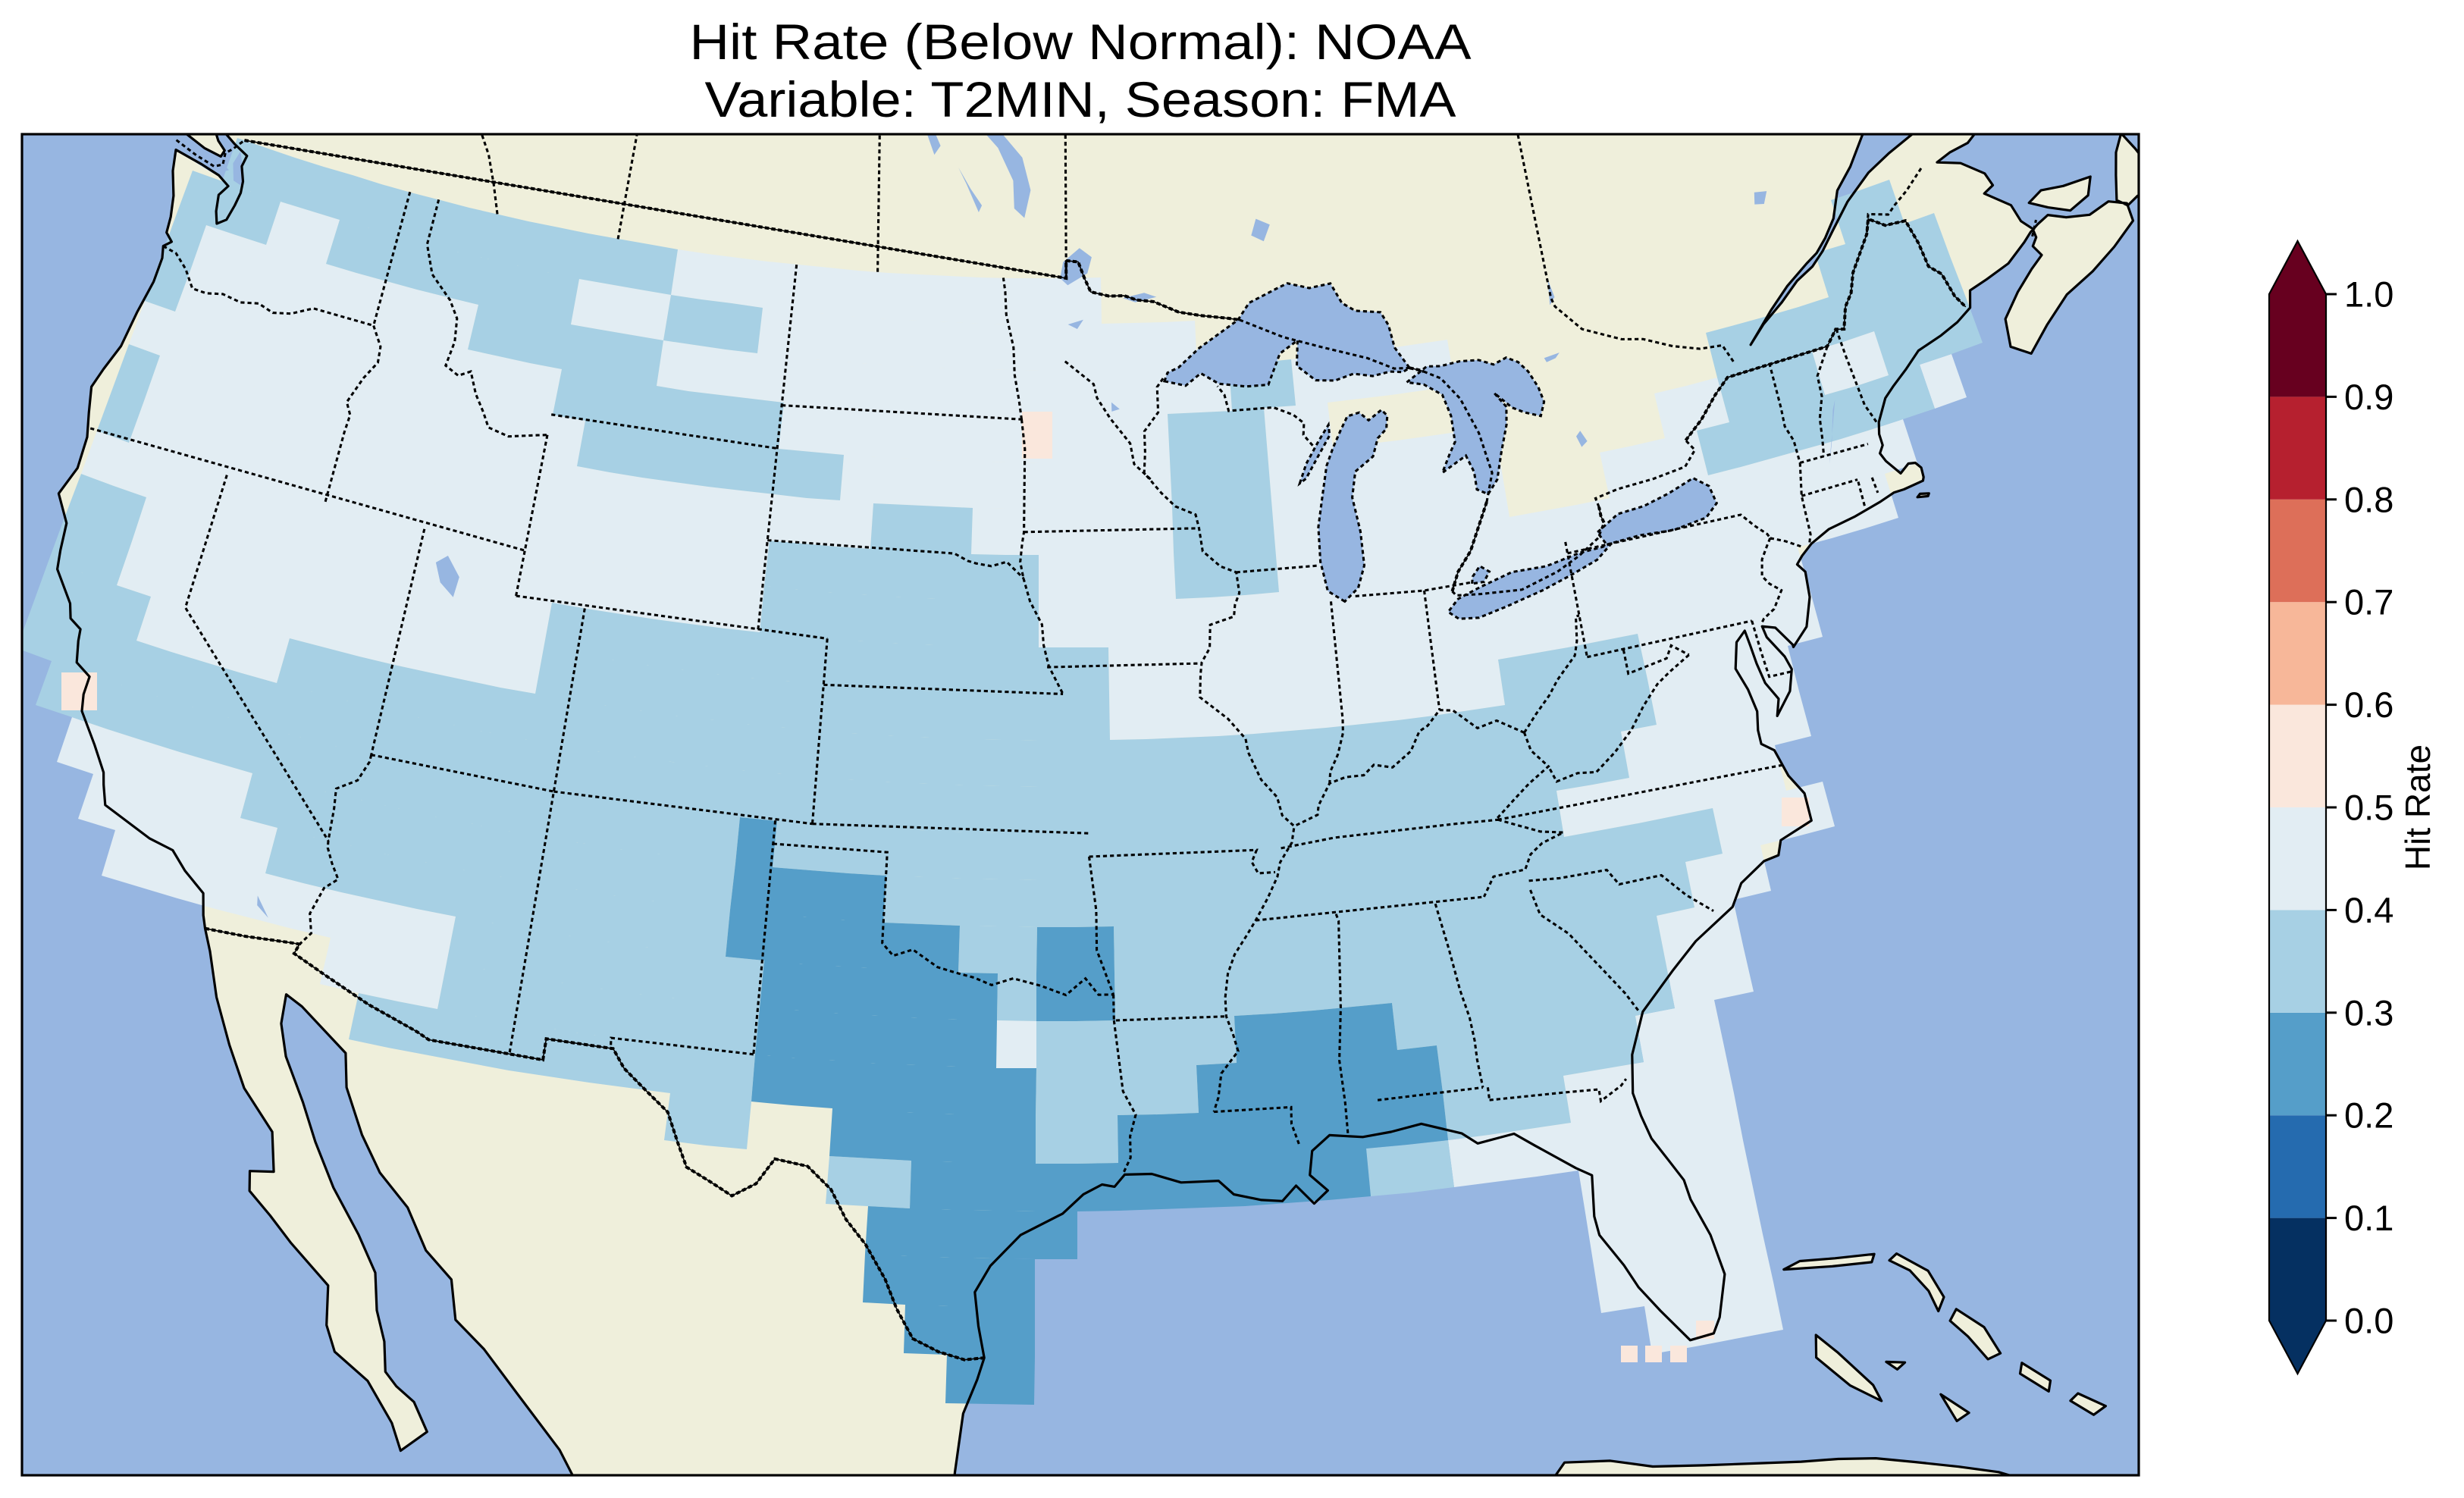  Describe the element at coordinates (2368, 602) in the screenshot. I see `svg-text: 0.7` at that location.